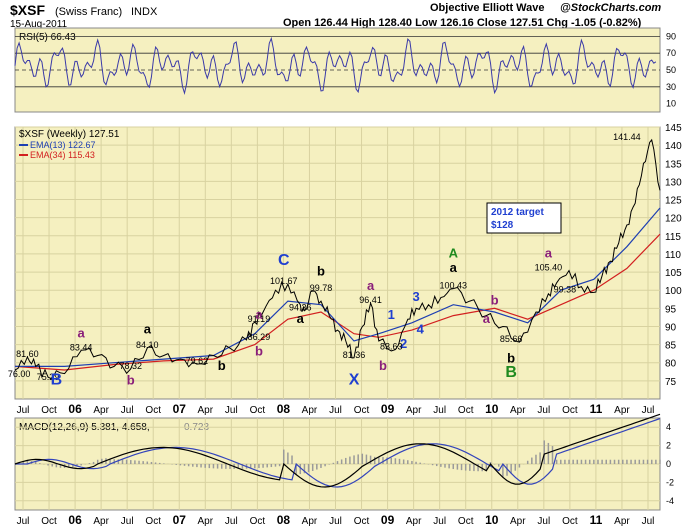  I want to click on rsi-tick-label: 10, so click(671, 104).